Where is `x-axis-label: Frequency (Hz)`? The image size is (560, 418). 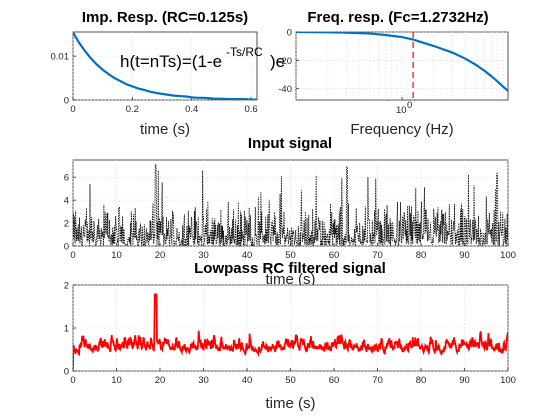
x-axis-label: Frequency (Hz) is located at coordinates (401, 129).